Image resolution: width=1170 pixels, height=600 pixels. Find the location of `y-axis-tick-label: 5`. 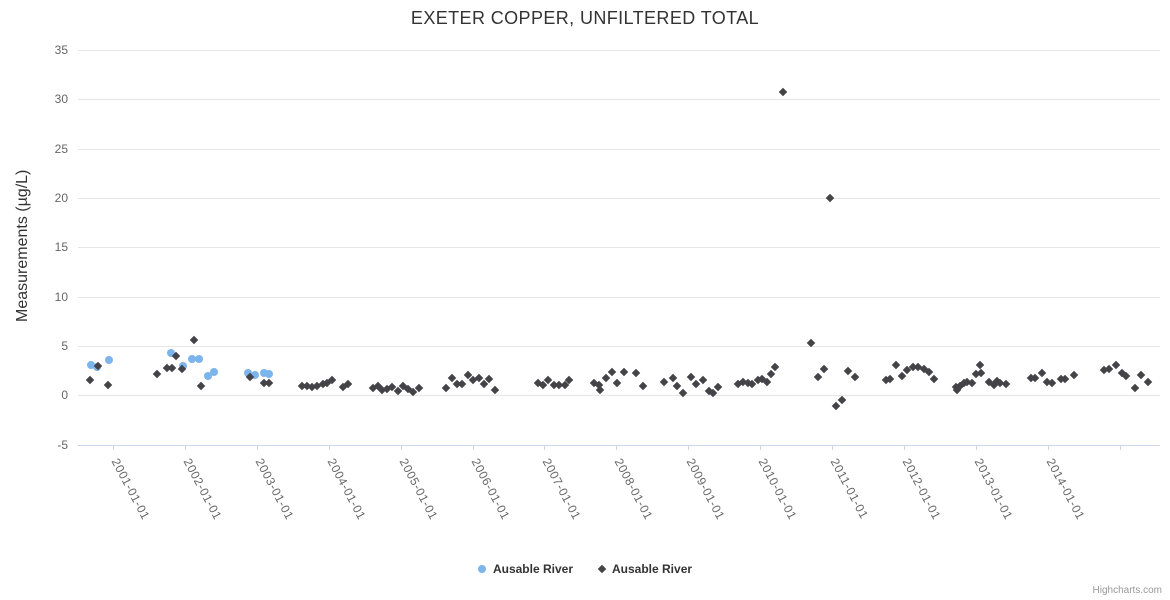

y-axis-tick-label: 5 is located at coordinates (64, 346).